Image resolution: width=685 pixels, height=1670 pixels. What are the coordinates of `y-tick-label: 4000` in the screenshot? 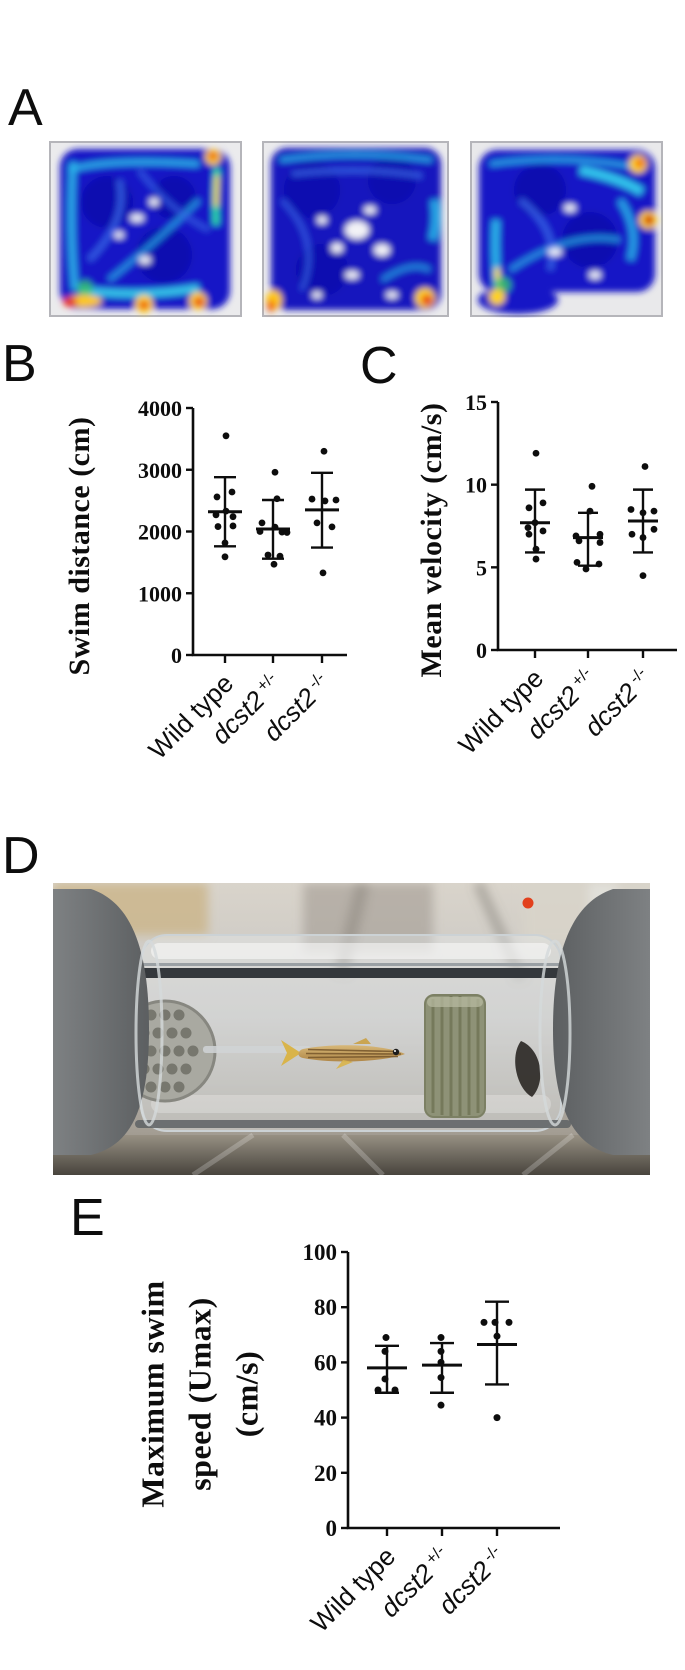 It's located at (160, 408).